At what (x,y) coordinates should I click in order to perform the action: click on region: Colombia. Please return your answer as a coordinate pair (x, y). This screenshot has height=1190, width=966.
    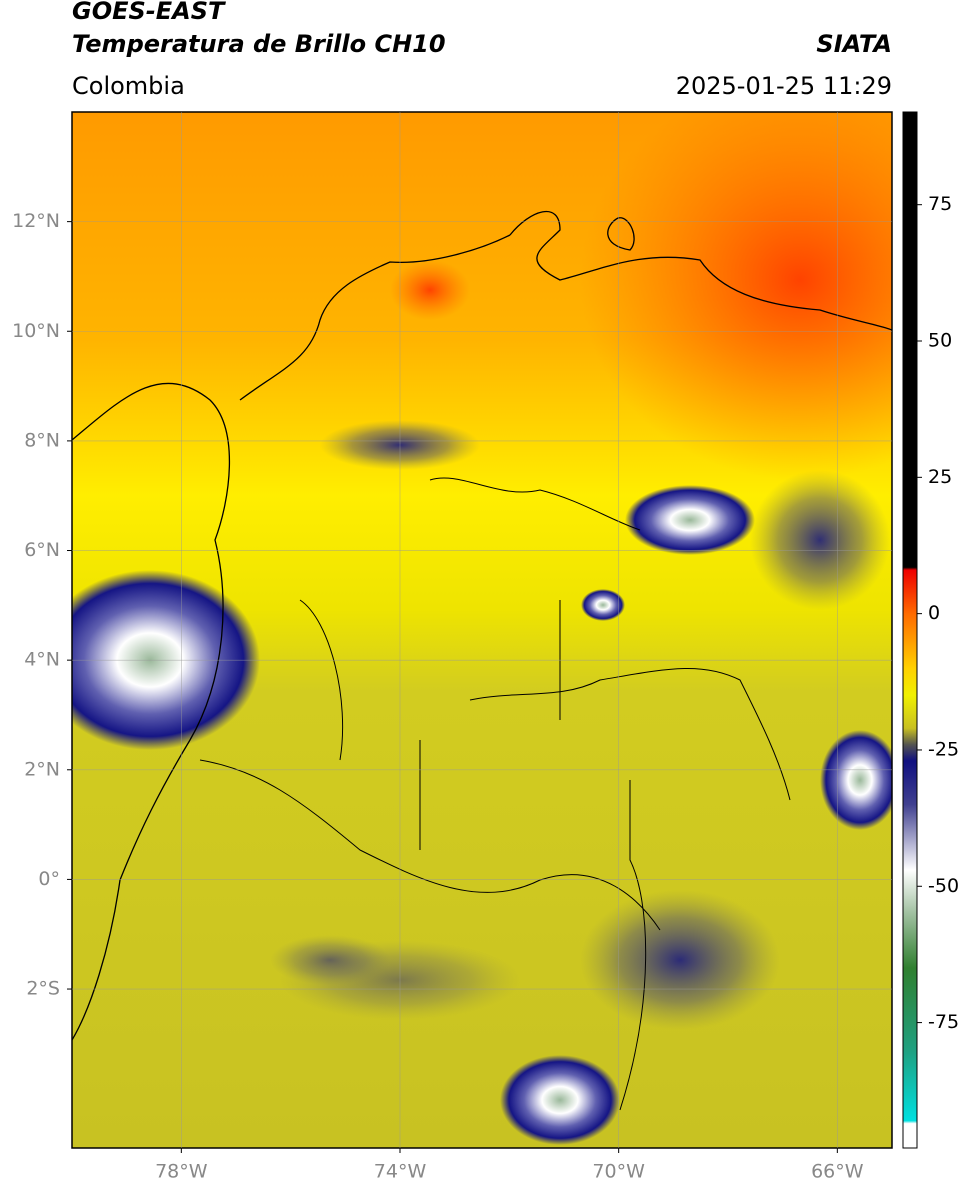
    Looking at the image, I should click on (128, 86).